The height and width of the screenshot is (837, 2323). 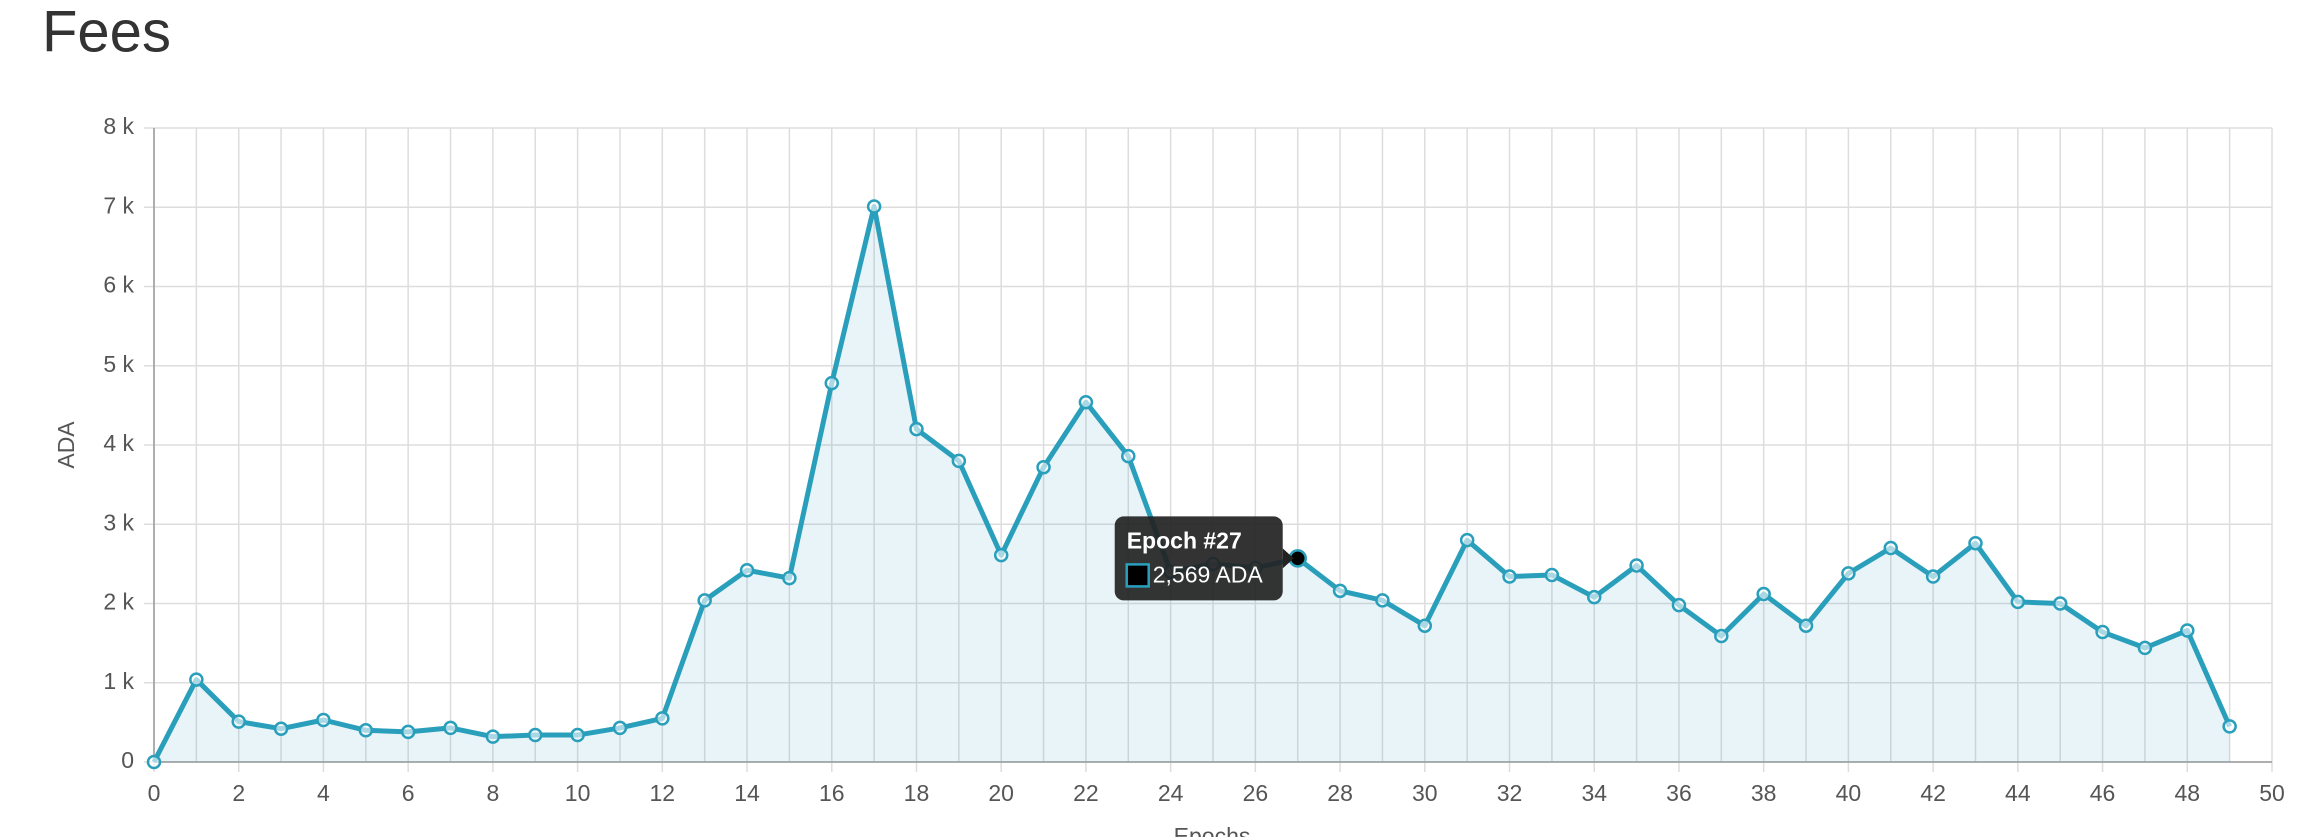 What do you see at coordinates (2272, 793) in the screenshot?
I see `x-tick-label: 50` at bounding box center [2272, 793].